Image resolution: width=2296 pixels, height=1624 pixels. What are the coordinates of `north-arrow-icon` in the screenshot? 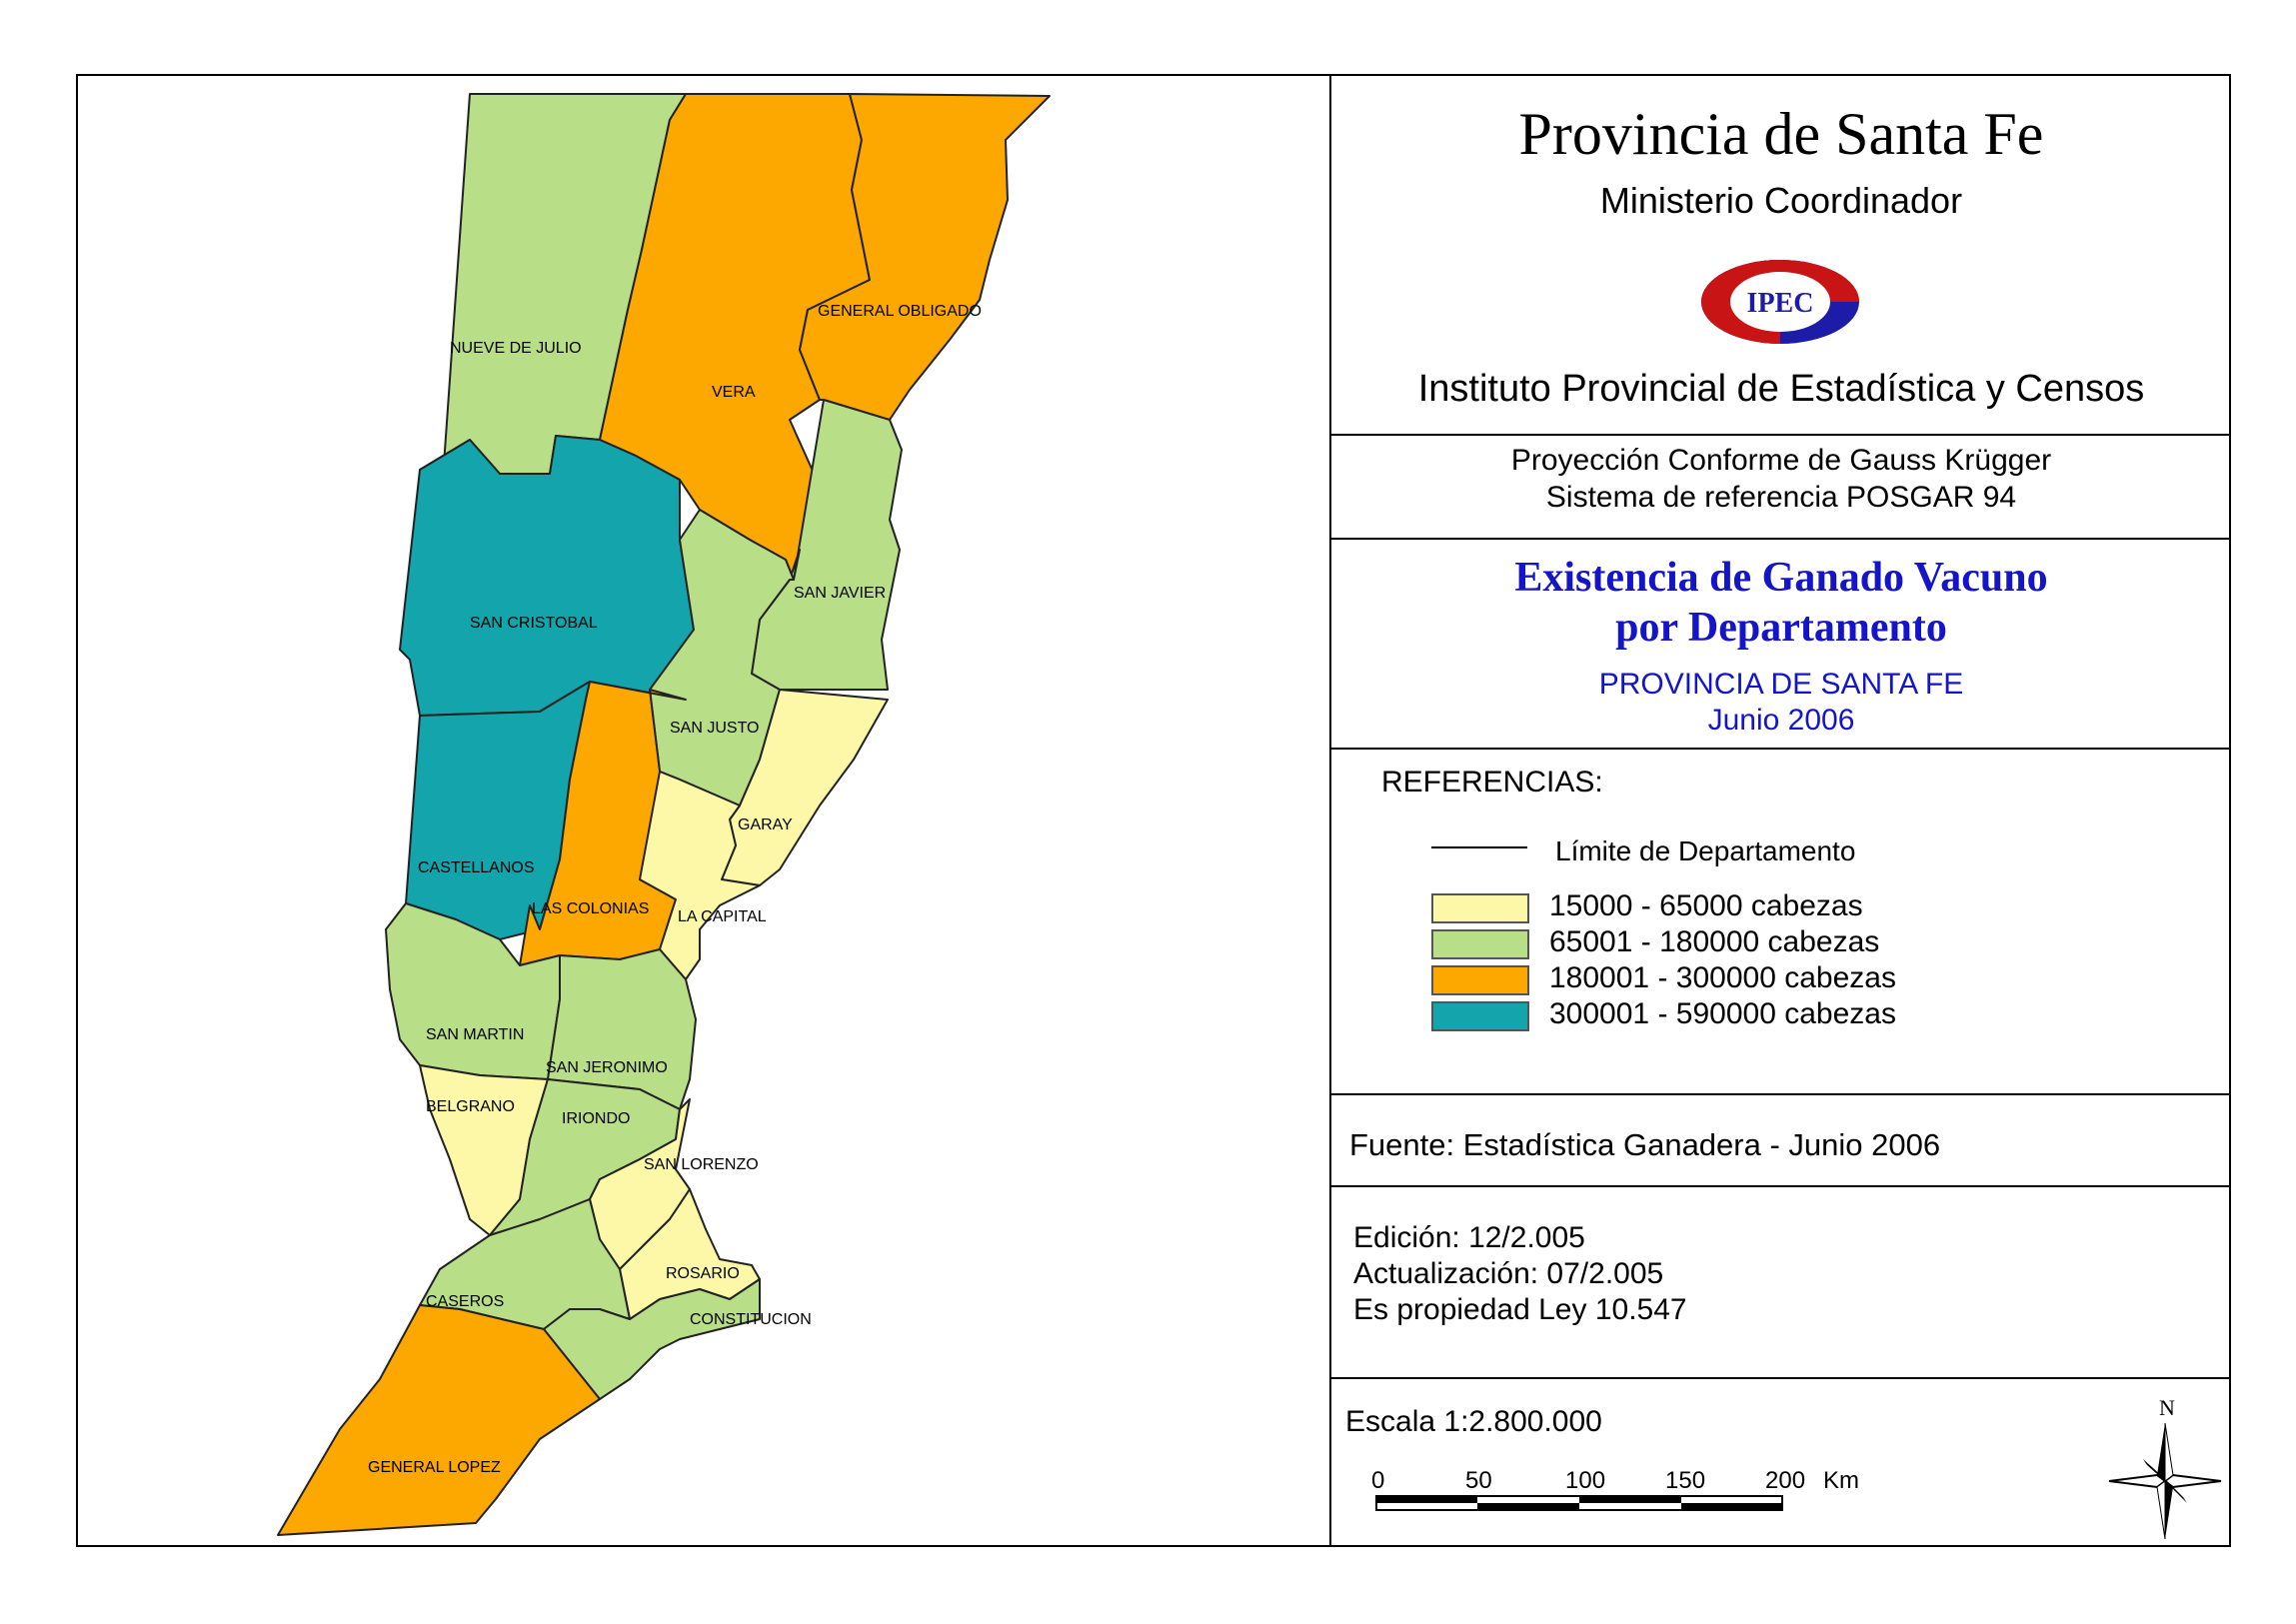 It's located at (2165, 1481).